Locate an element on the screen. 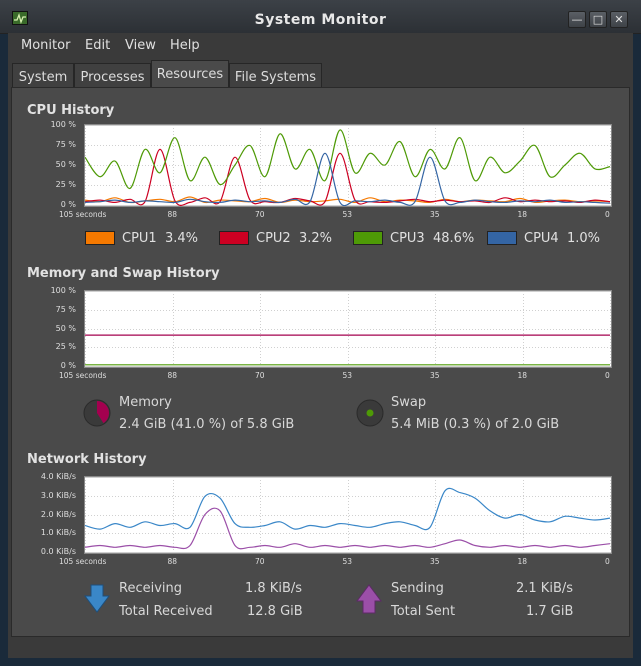 This screenshot has width=641, height=666. network-graph is located at coordinates (348, 515).